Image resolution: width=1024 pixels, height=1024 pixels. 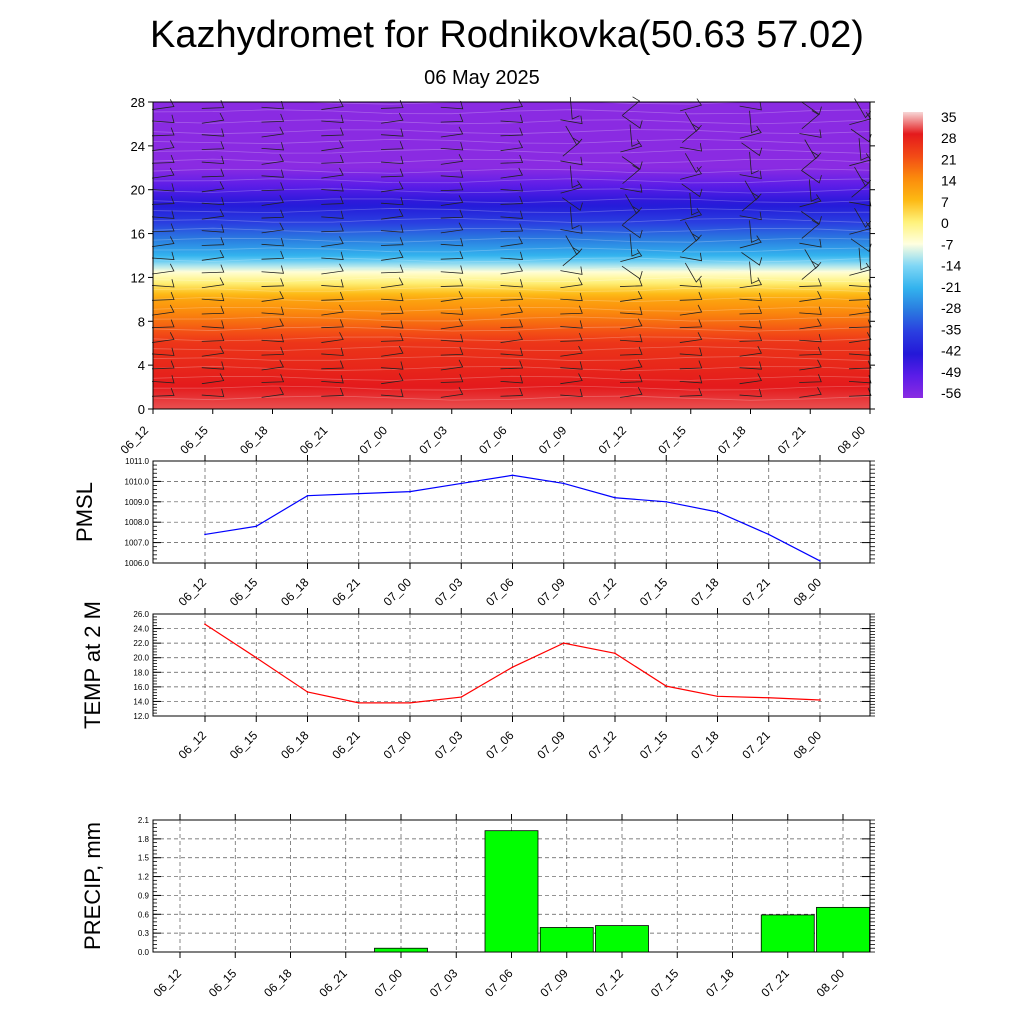 What do you see at coordinates (193, 592) in the screenshot?
I see `x-tick-label: 06_12` at bounding box center [193, 592].